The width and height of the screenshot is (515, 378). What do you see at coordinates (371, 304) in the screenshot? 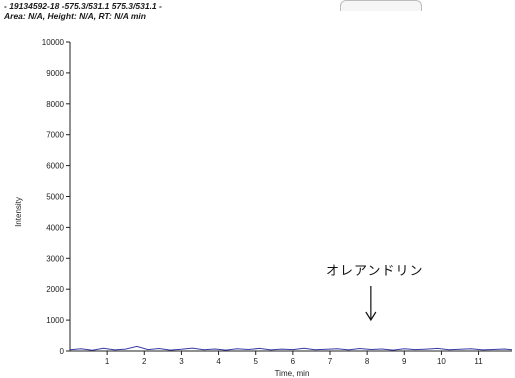
I see `down-arrow-icon` at bounding box center [371, 304].